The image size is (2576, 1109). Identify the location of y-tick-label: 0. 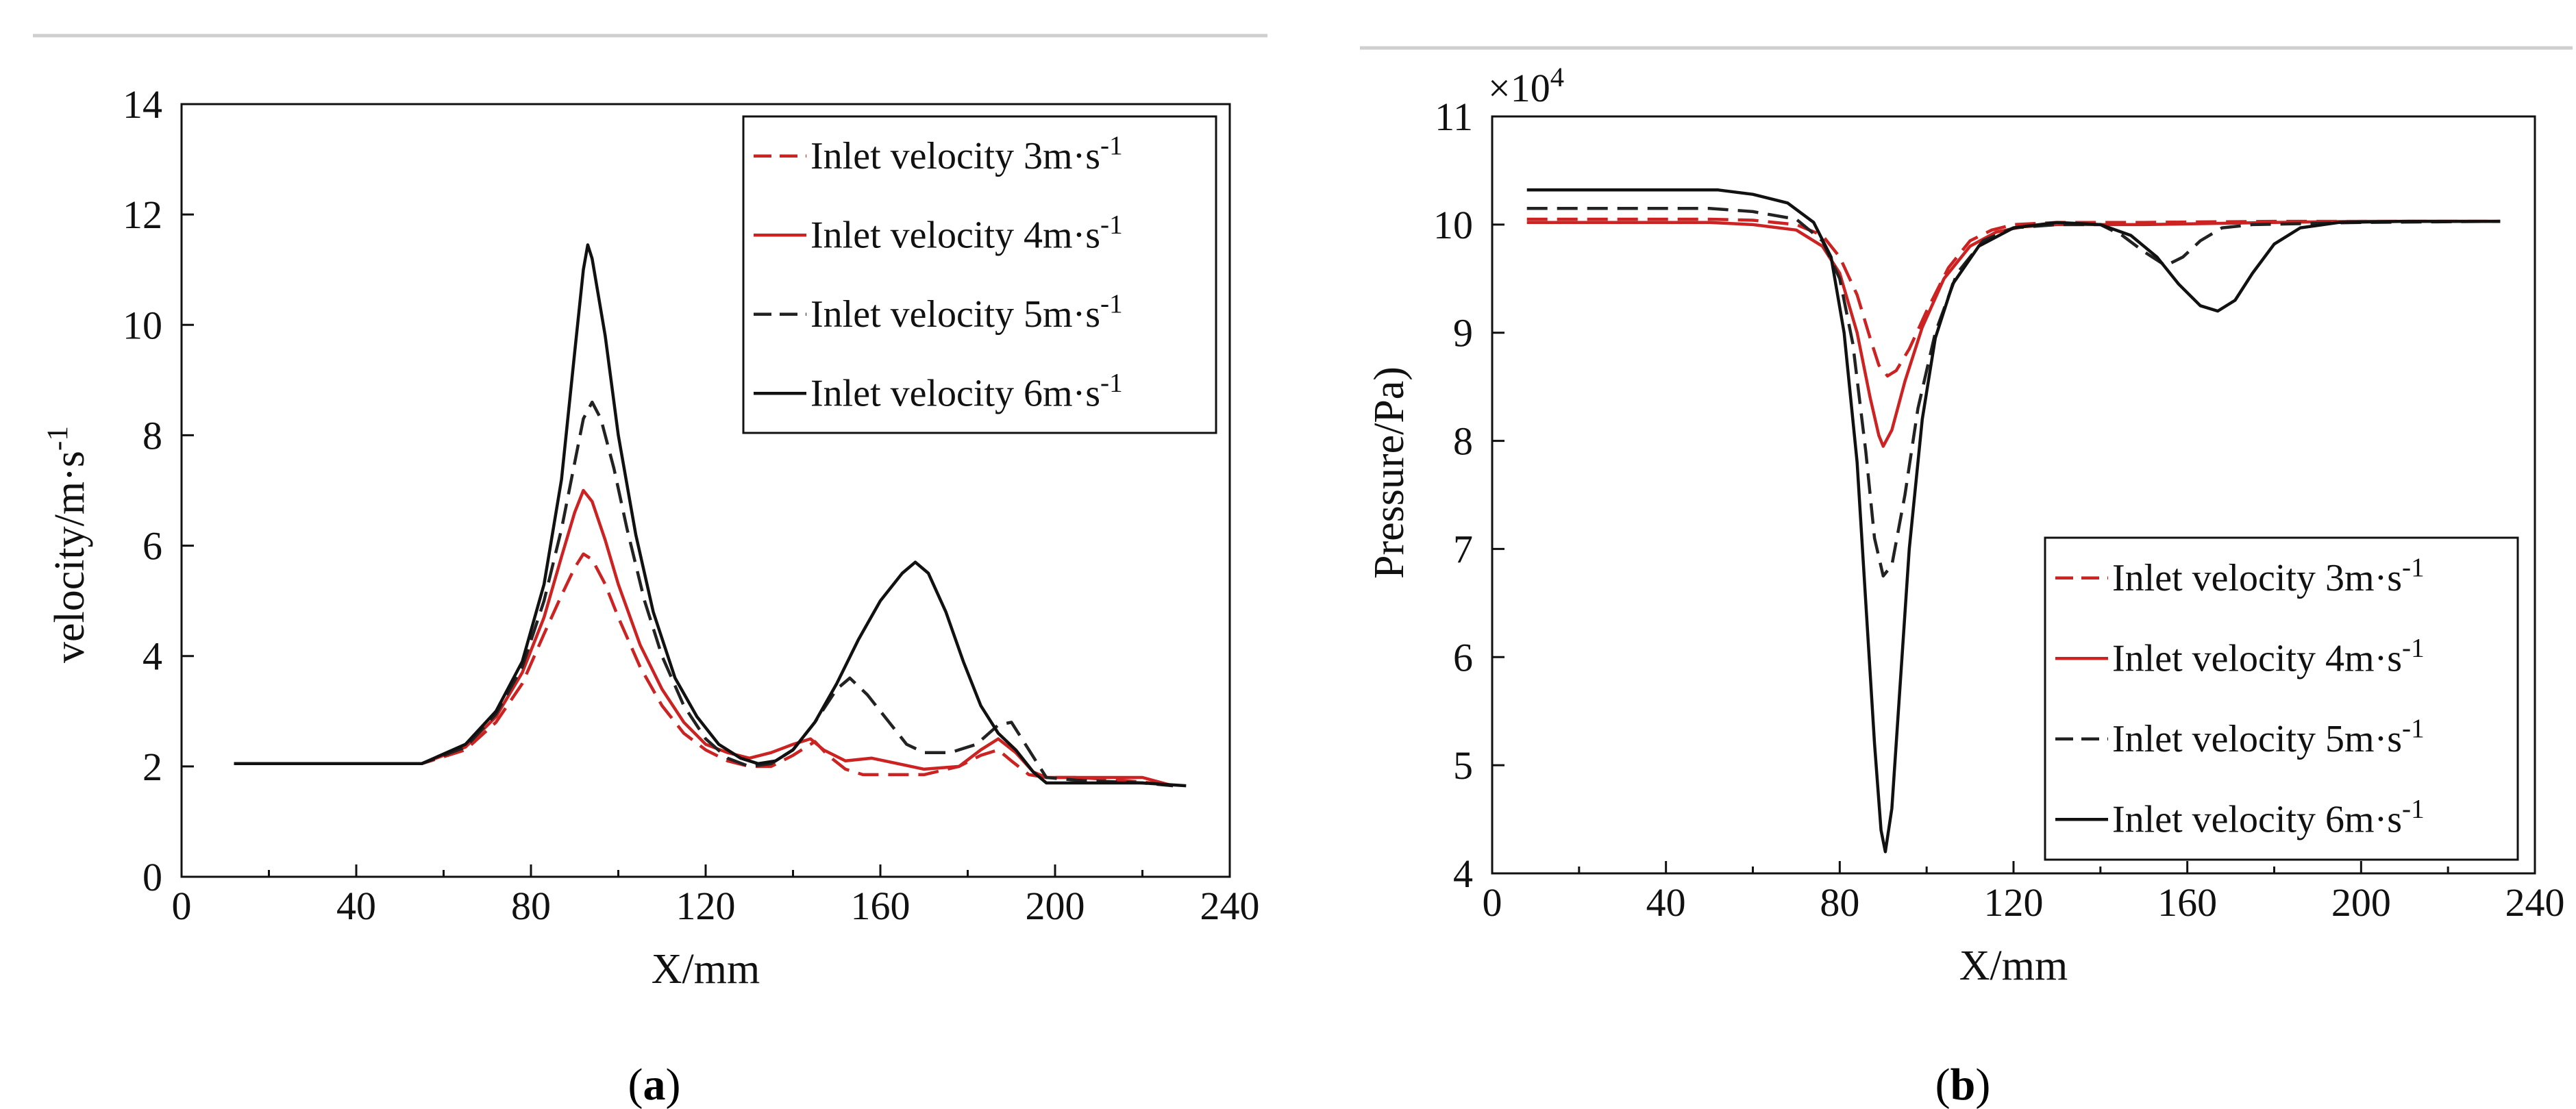
(152, 877).